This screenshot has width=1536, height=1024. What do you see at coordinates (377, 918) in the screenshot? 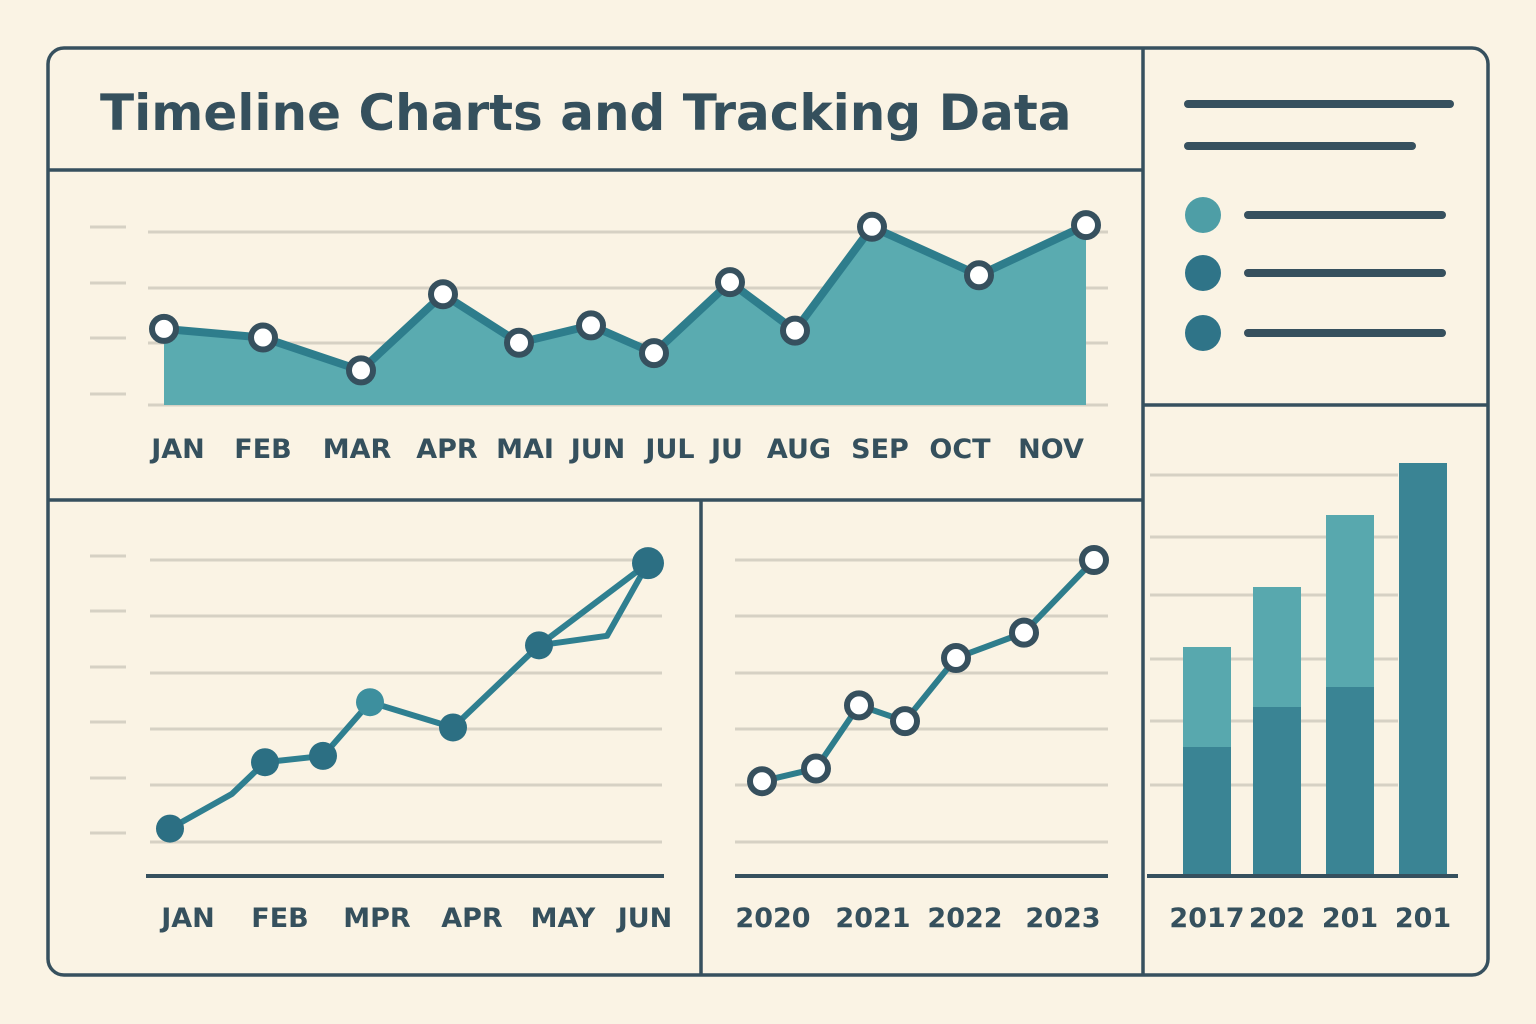
I see `x-tick-label: MPR` at bounding box center [377, 918].